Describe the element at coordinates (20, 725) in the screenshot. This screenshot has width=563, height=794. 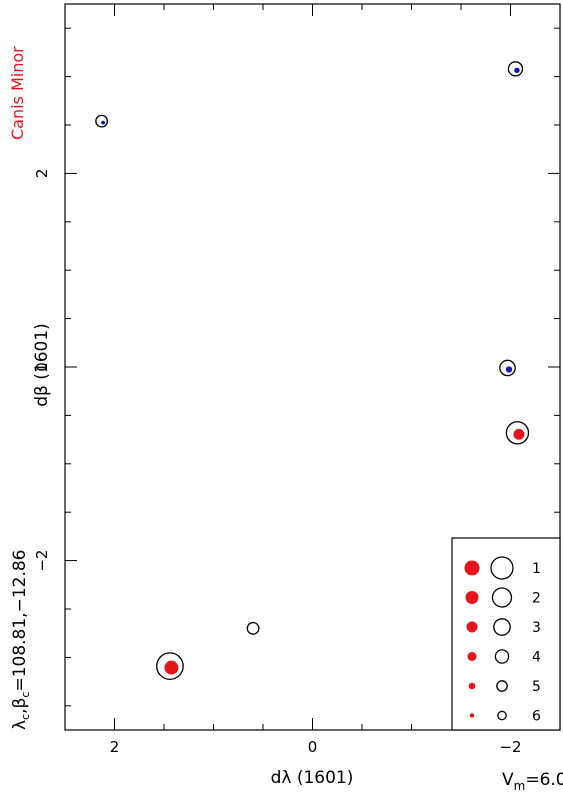
I see `lambda-symbol: λ` at that location.